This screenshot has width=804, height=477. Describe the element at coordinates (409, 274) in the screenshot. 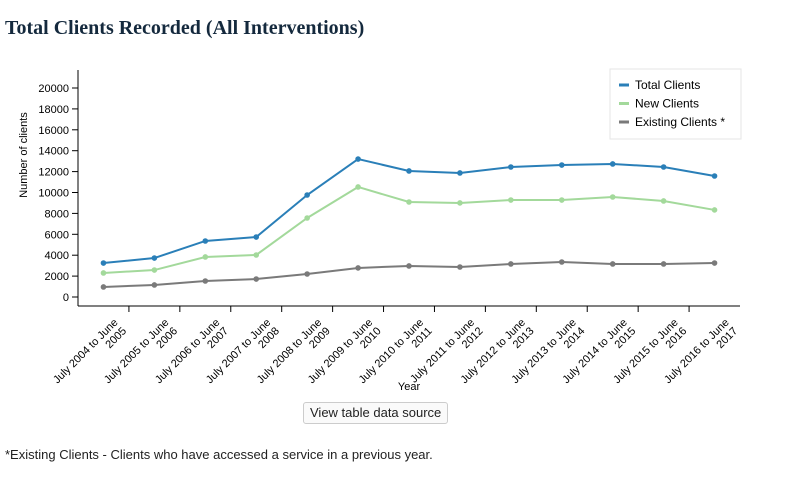

I see `series-existing-clients` at that location.